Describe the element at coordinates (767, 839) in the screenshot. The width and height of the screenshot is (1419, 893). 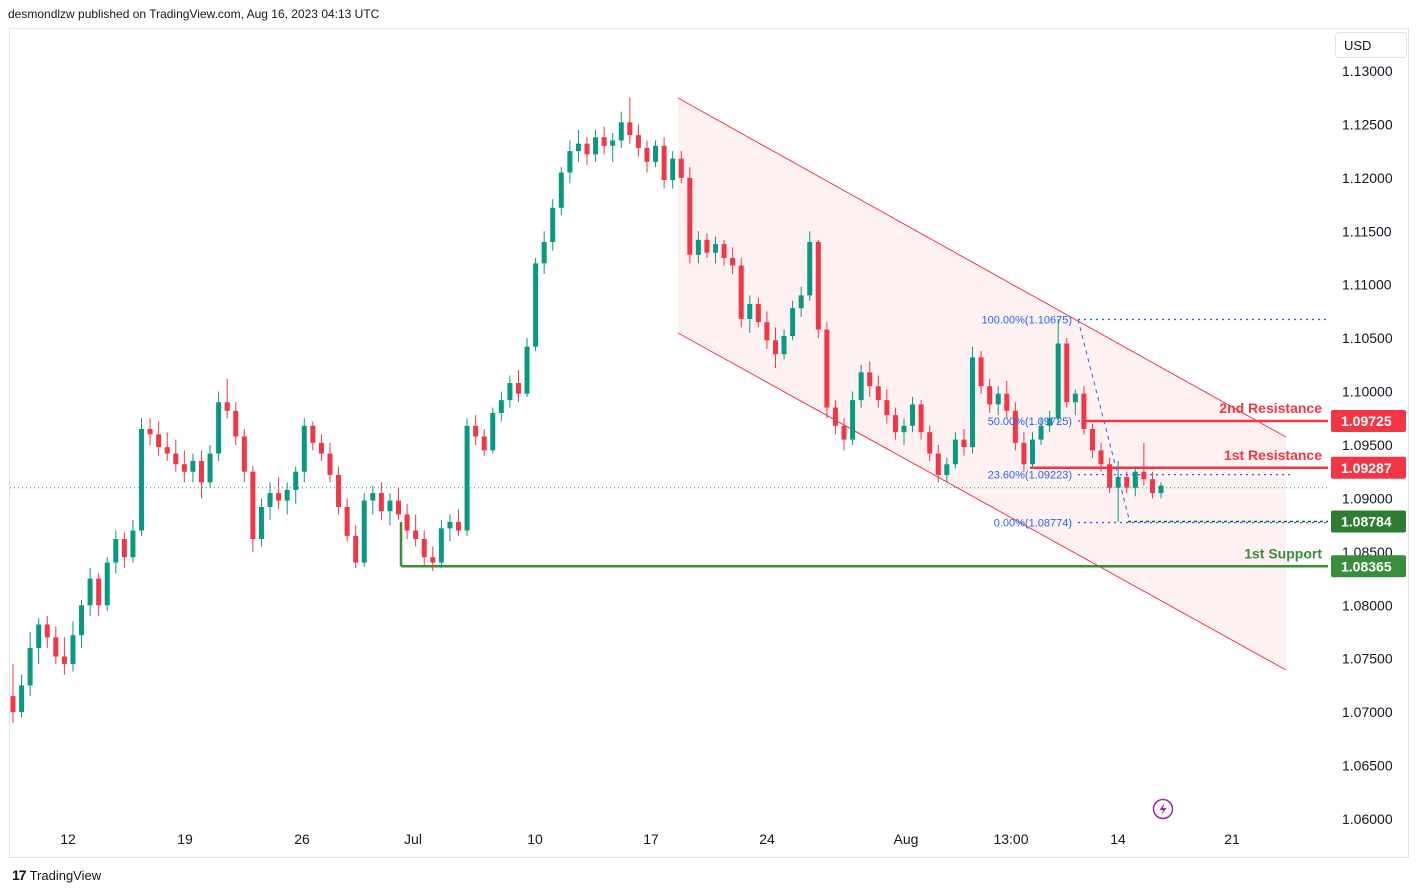
I see `x-tick-label: 24` at that location.